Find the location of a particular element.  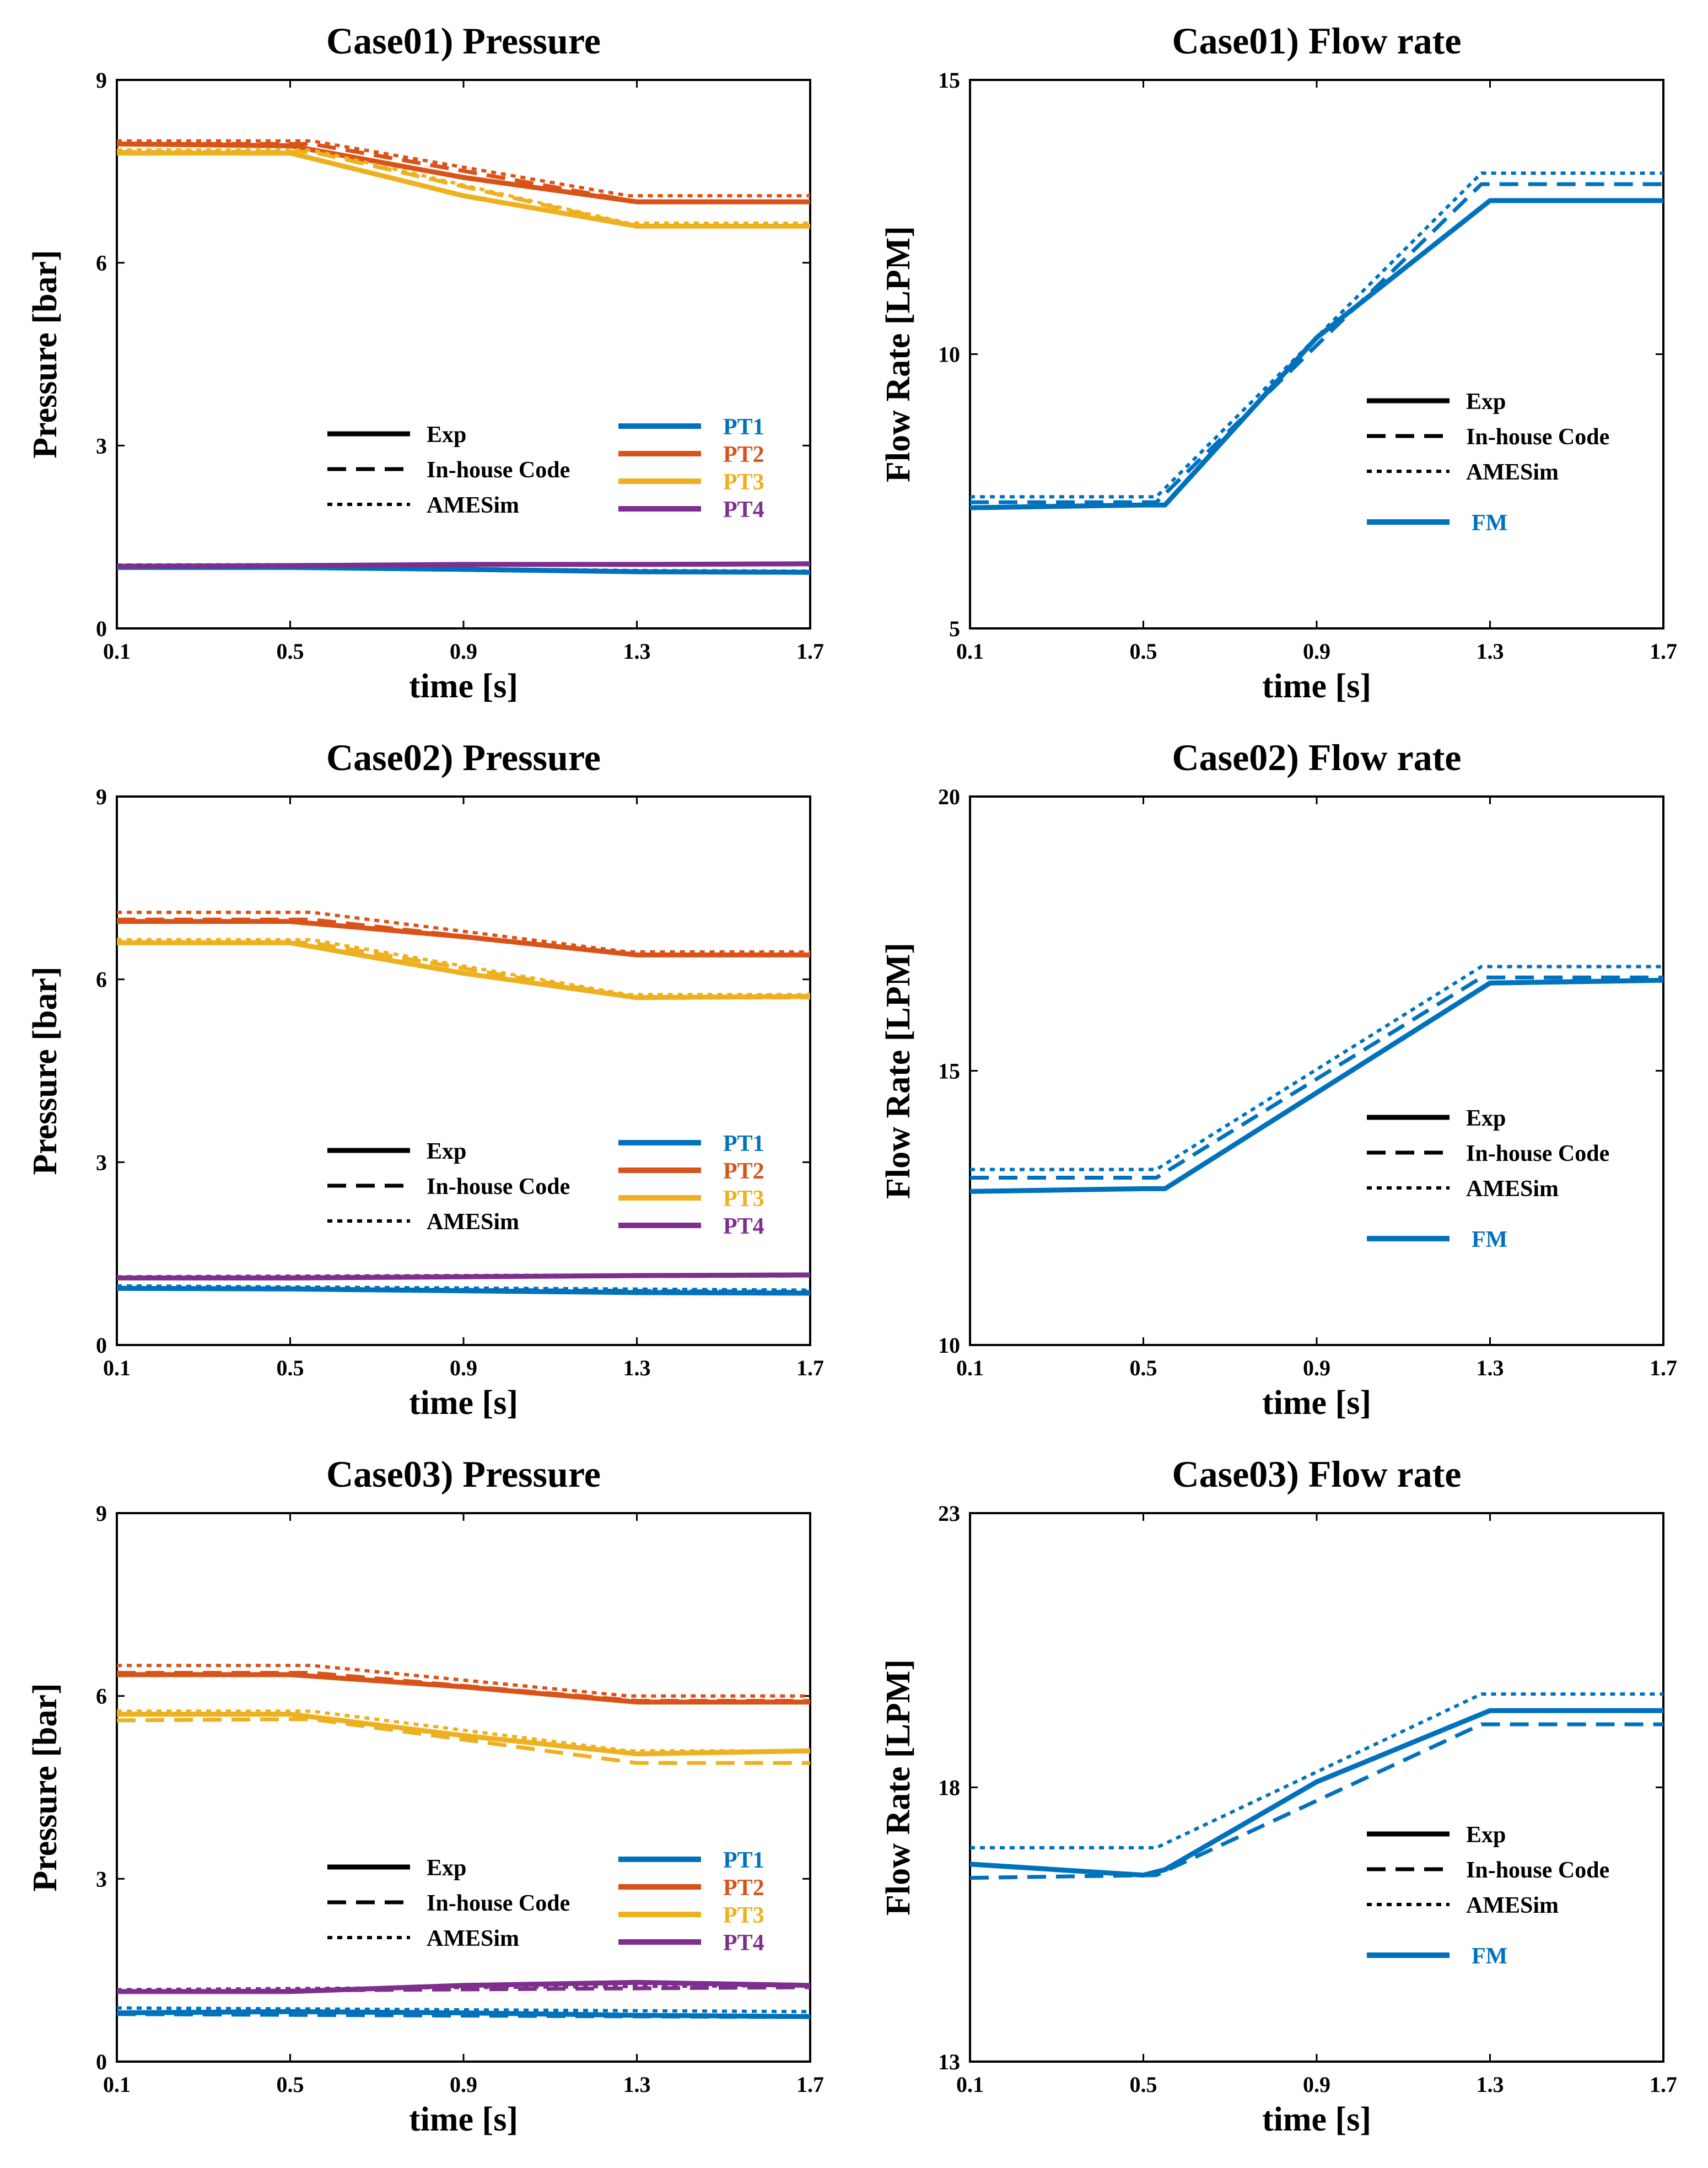

case01-flow-legend-style-exp-label: Exp is located at coordinates (1486, 402).